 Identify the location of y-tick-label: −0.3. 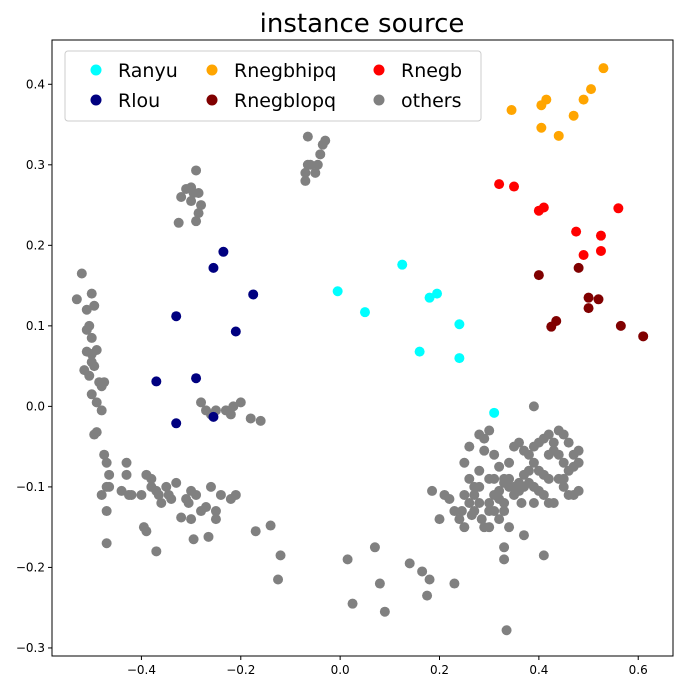
(30, 648).